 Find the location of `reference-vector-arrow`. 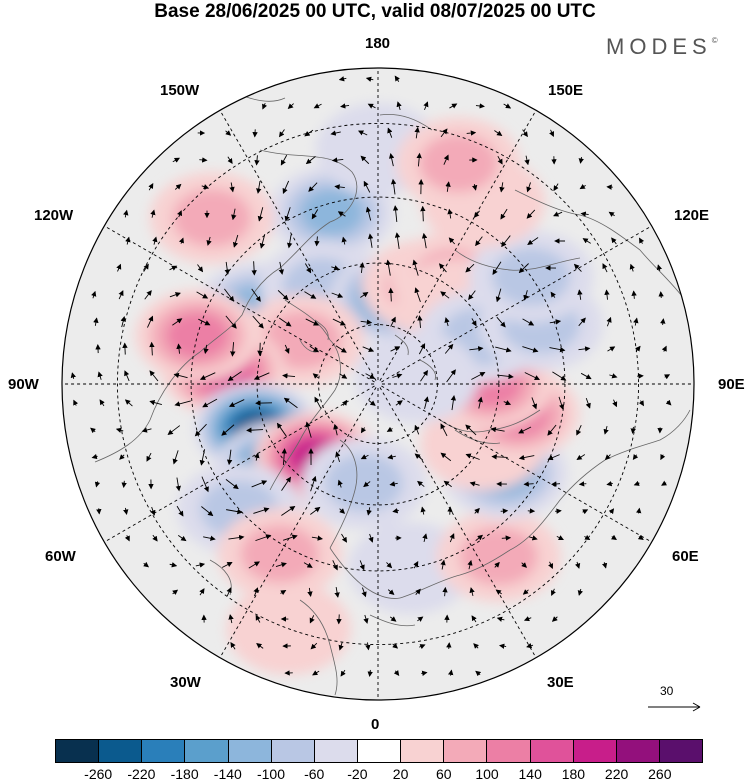

reference-vector-arrow is located at coordinates (674, 707).